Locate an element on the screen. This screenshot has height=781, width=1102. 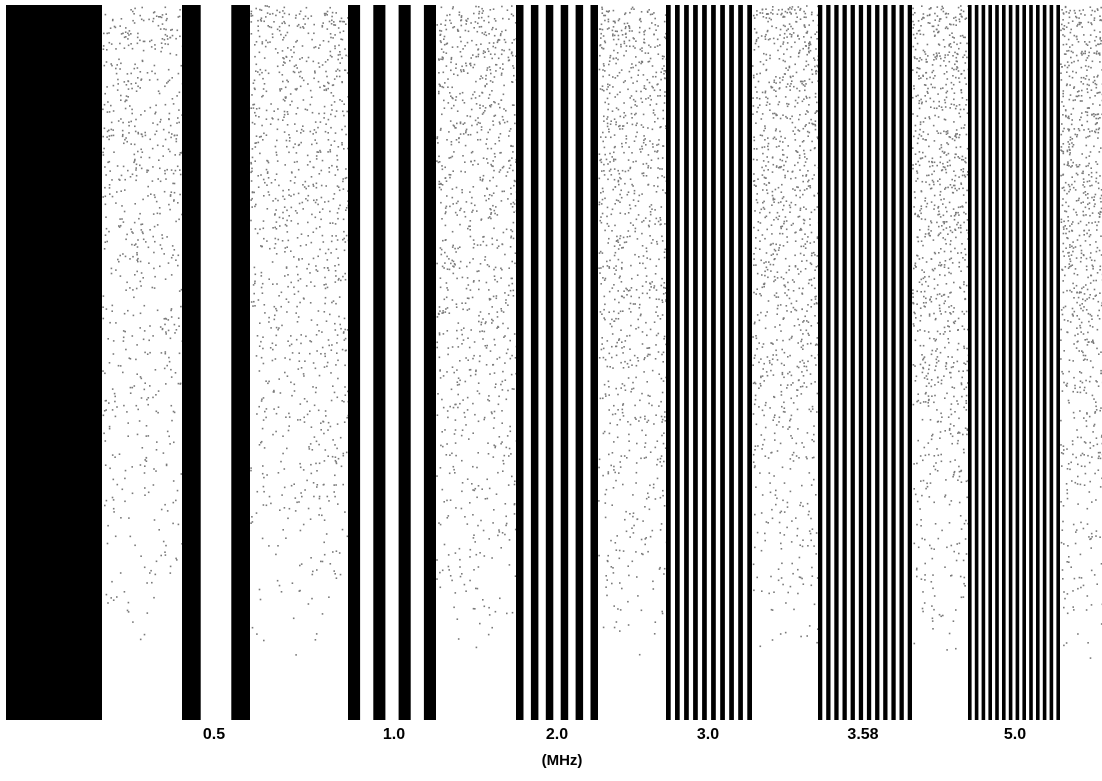
freq-label-5-0: 5.0 is located at coordinates (1015, 735).